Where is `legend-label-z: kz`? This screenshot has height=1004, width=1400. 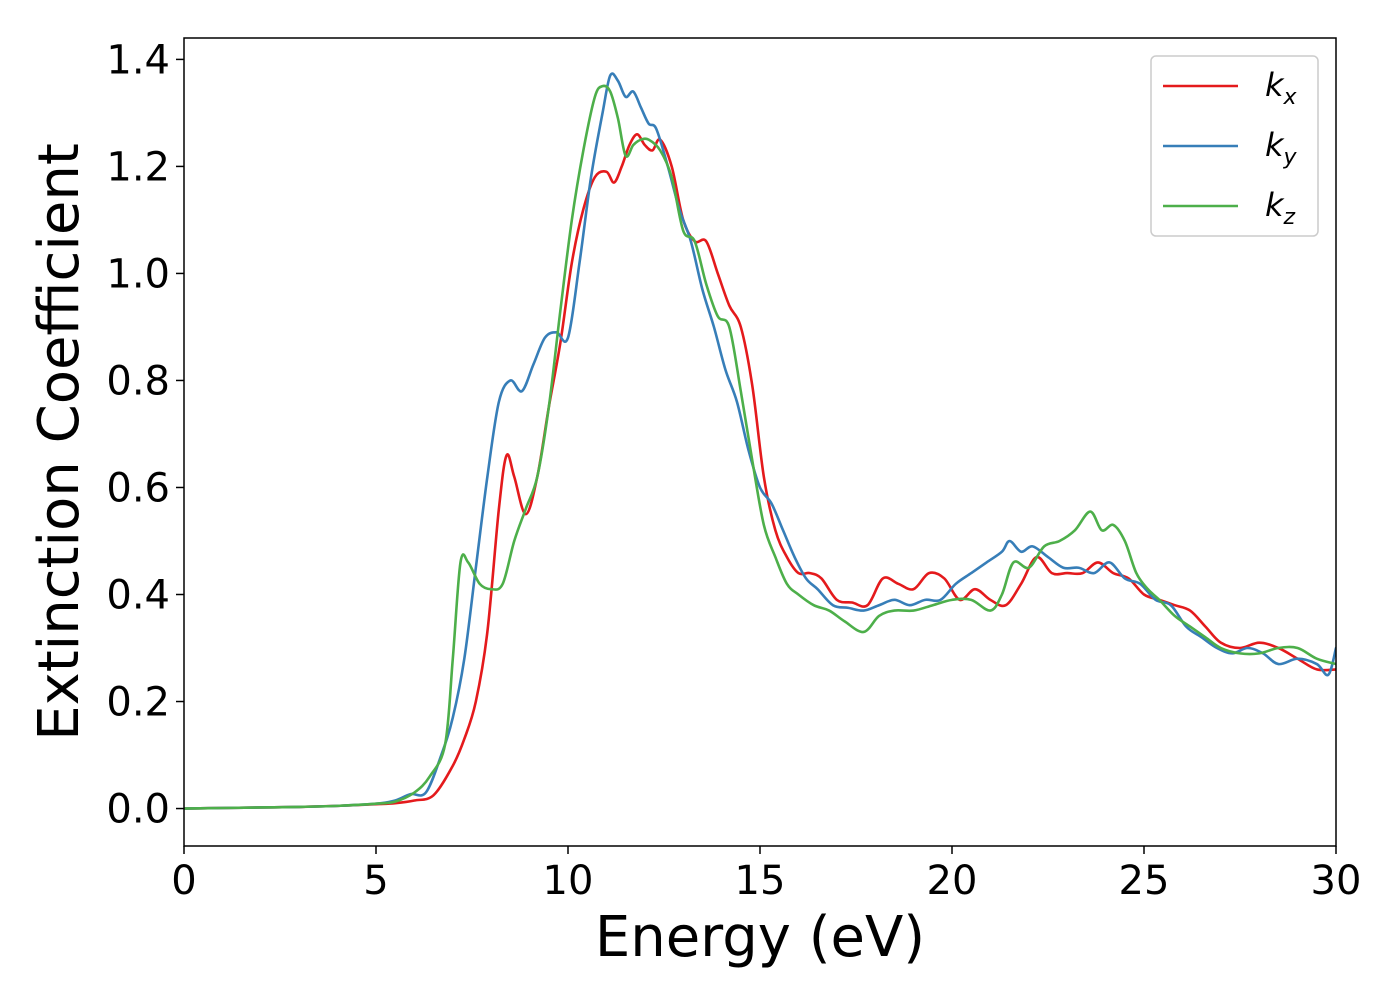 legend-label-z: kz is located at coordinates (1280, 208).